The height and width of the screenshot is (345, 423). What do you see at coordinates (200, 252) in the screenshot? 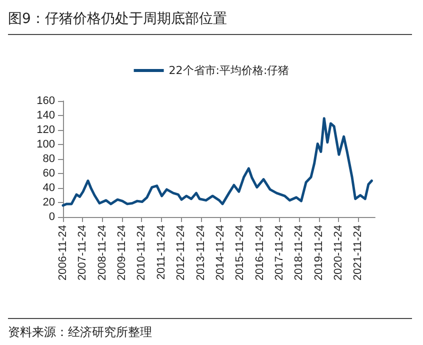
I see `x-tick-label: 2013-11-24` at bounding box center [200, 252].